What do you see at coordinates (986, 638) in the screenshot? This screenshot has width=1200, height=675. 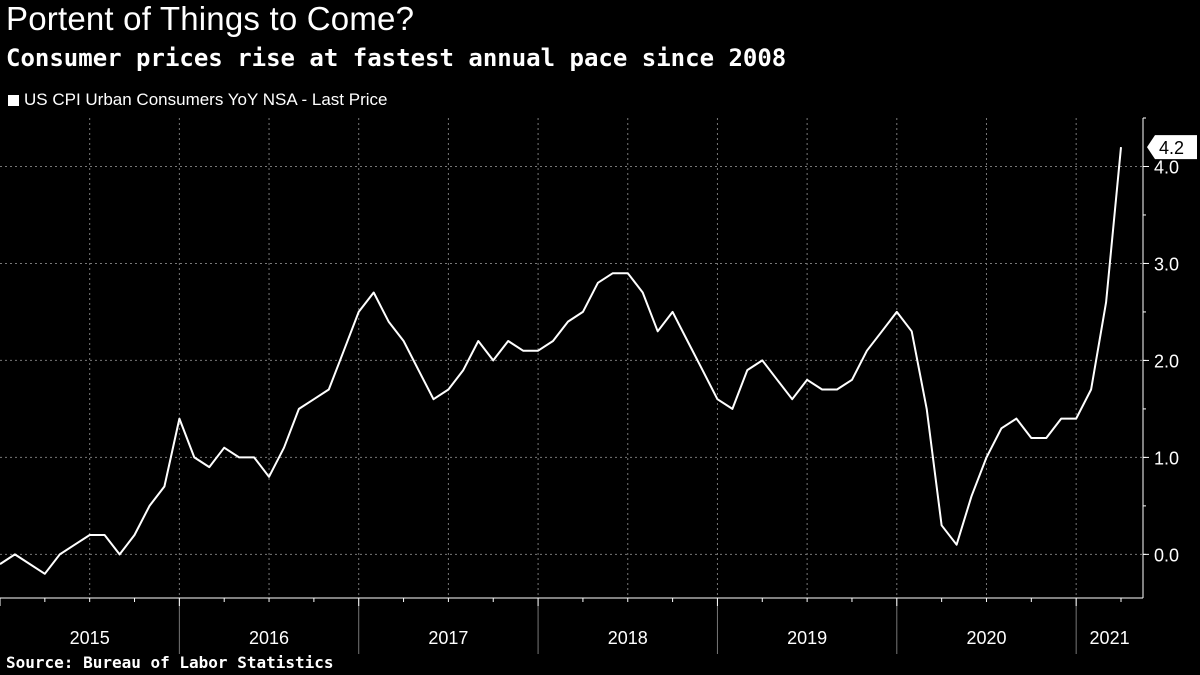 I see `year-label: 2020` at bounding box center [986, 638].